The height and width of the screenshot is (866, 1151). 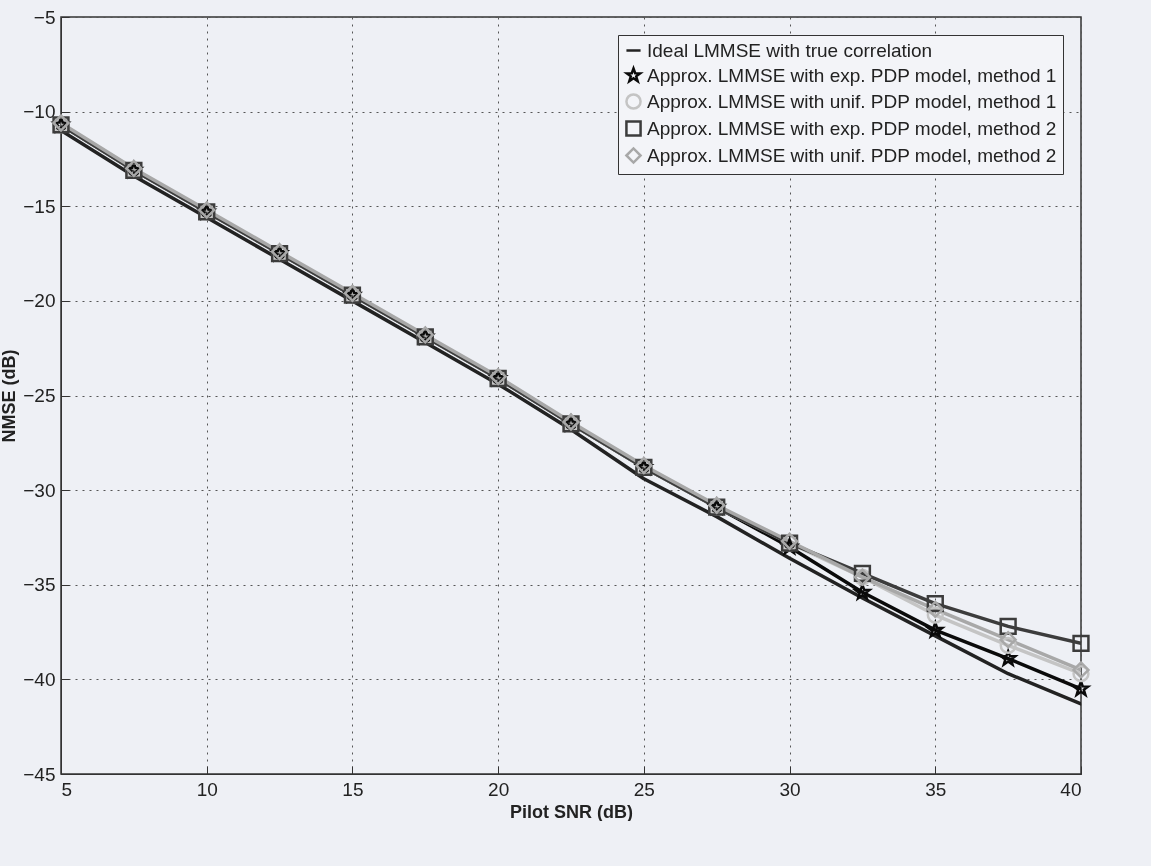 I want to click on legend-label: Approx. LMMSE with exp. PDP model, method 1, so click(x=852, y=75).